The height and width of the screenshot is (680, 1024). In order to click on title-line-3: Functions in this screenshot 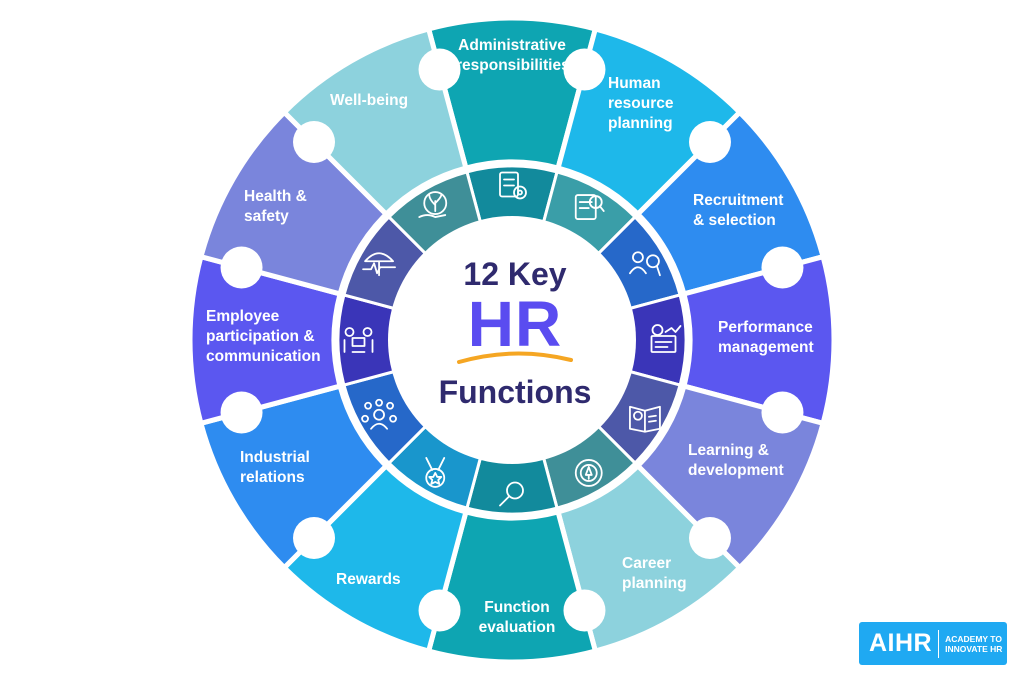, I will do `click(515, 392)`.